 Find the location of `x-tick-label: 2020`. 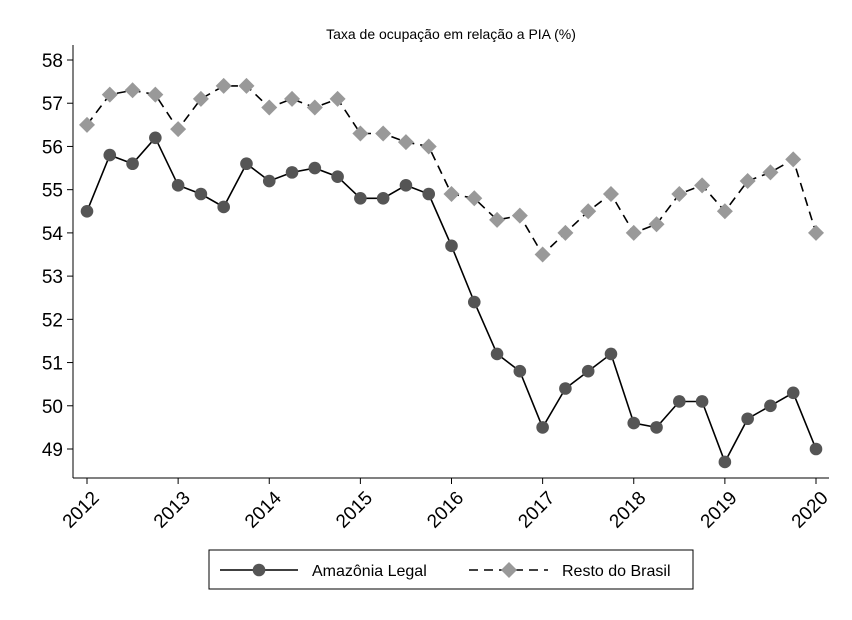

x-tick-label: 2020 is located at coordinates (810, 510).